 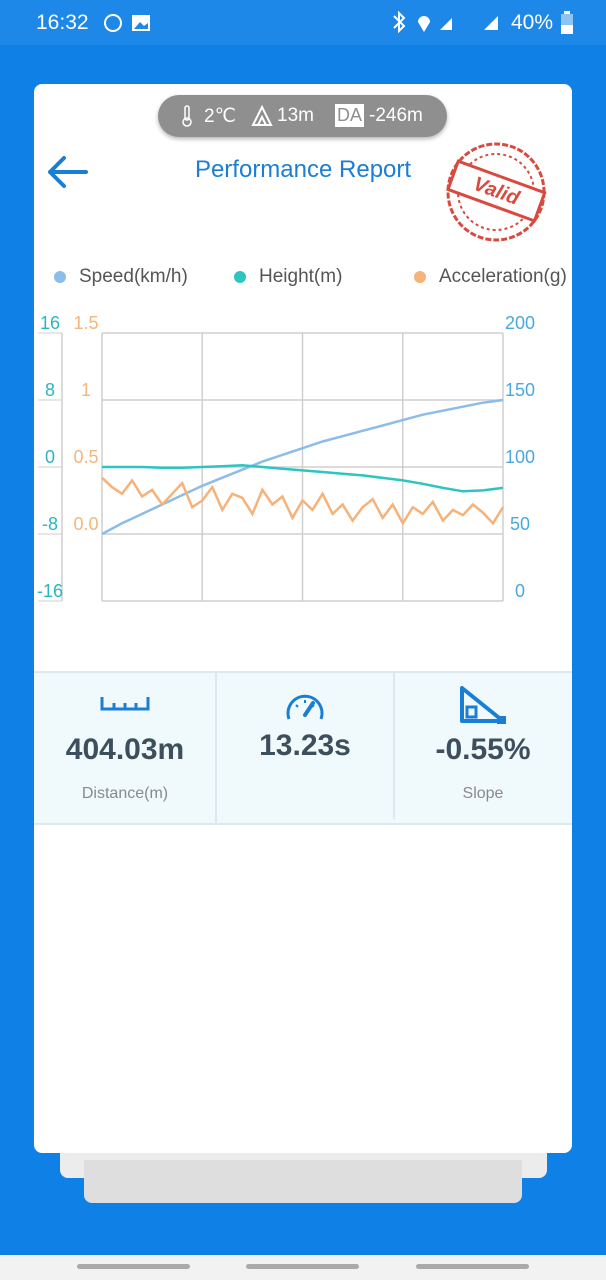 I want to click on y-tick-label: 8, so click(x=50, y=390).